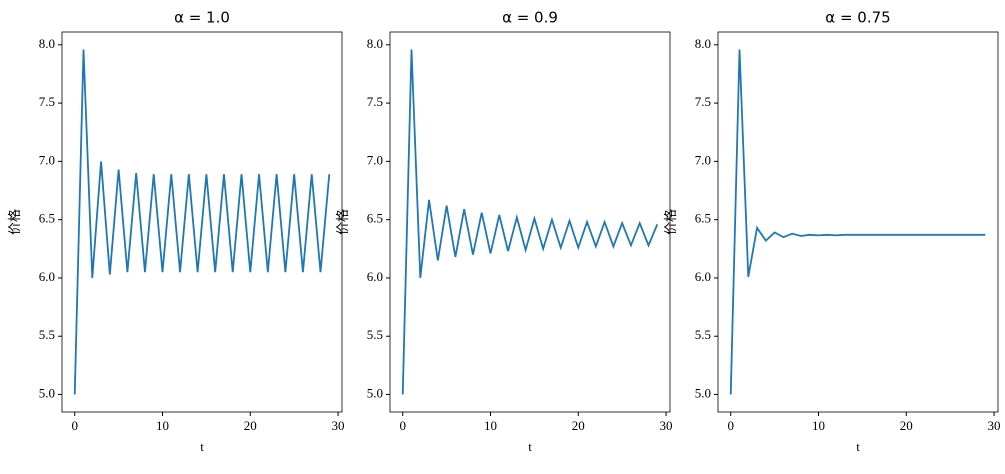  I want to click on subplot-title: α = 1.0, so click(202, 18).